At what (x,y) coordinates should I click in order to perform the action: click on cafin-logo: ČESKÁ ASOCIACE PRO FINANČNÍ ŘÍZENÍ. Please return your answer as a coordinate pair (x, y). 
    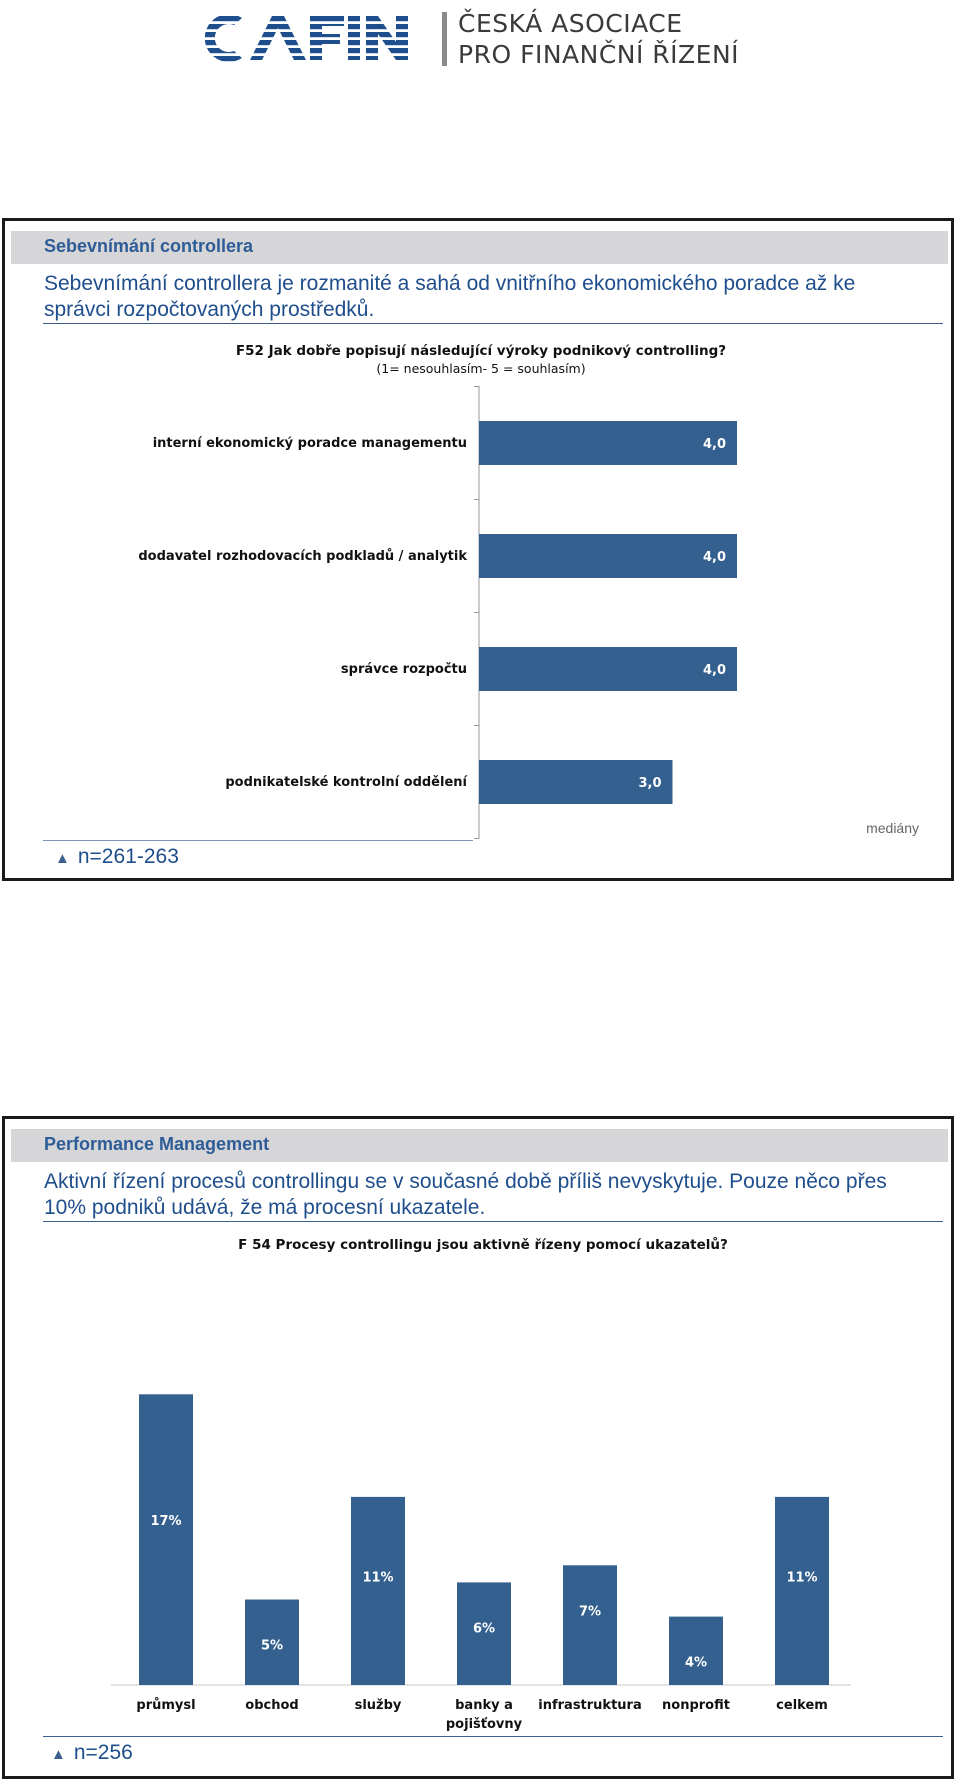
    Looking at the image, I should click on (480, 39).